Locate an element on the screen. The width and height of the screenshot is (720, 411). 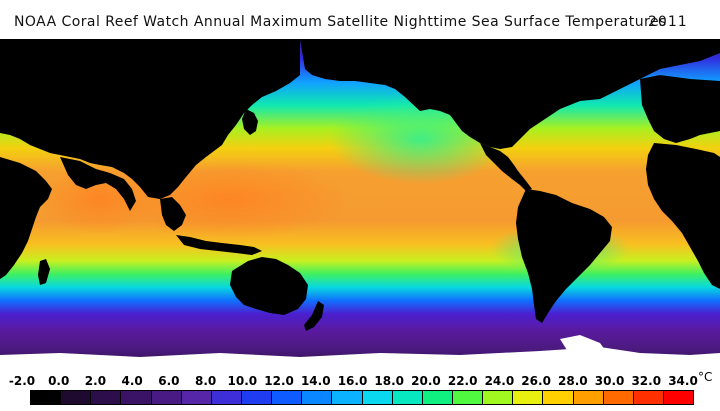
colorbar-tick-label: -2.0 is located at coordinates (22, 381).